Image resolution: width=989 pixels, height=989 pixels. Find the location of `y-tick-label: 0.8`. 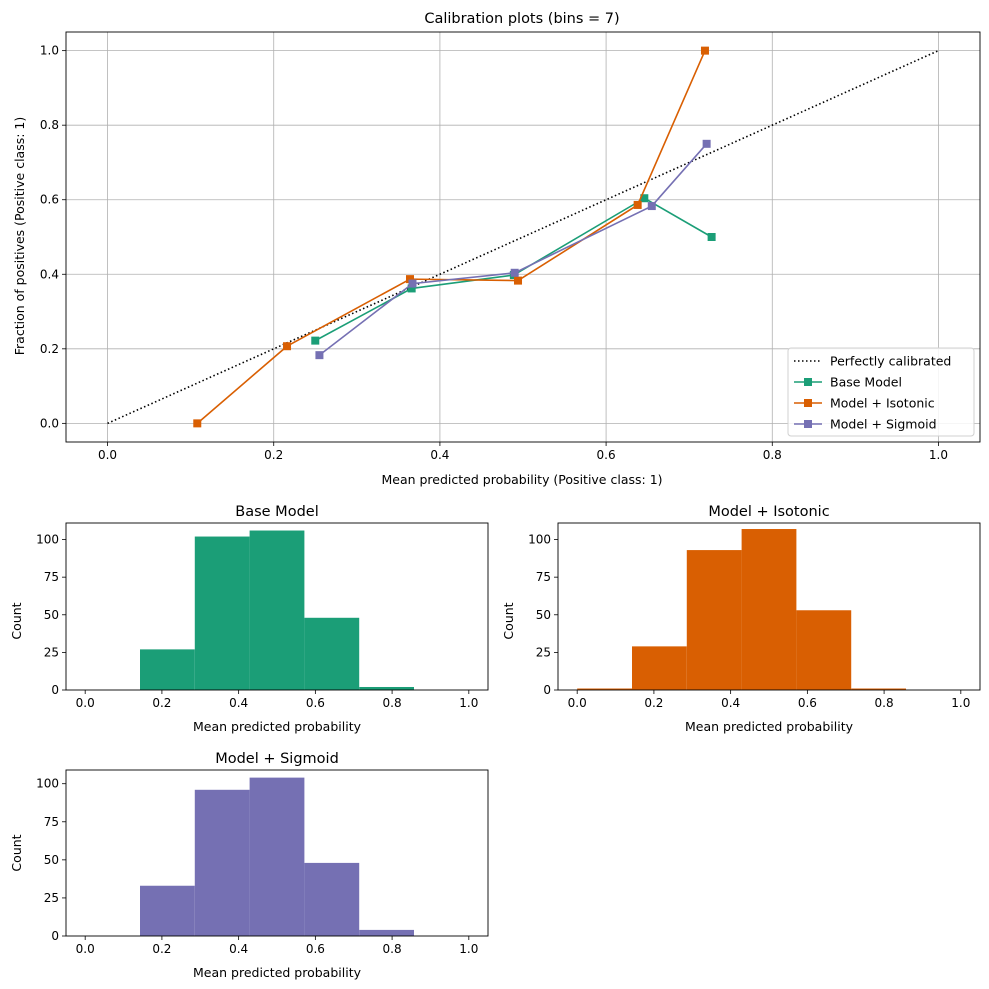

y-tick-label: 0.8 is located at coordinates (49, 125).